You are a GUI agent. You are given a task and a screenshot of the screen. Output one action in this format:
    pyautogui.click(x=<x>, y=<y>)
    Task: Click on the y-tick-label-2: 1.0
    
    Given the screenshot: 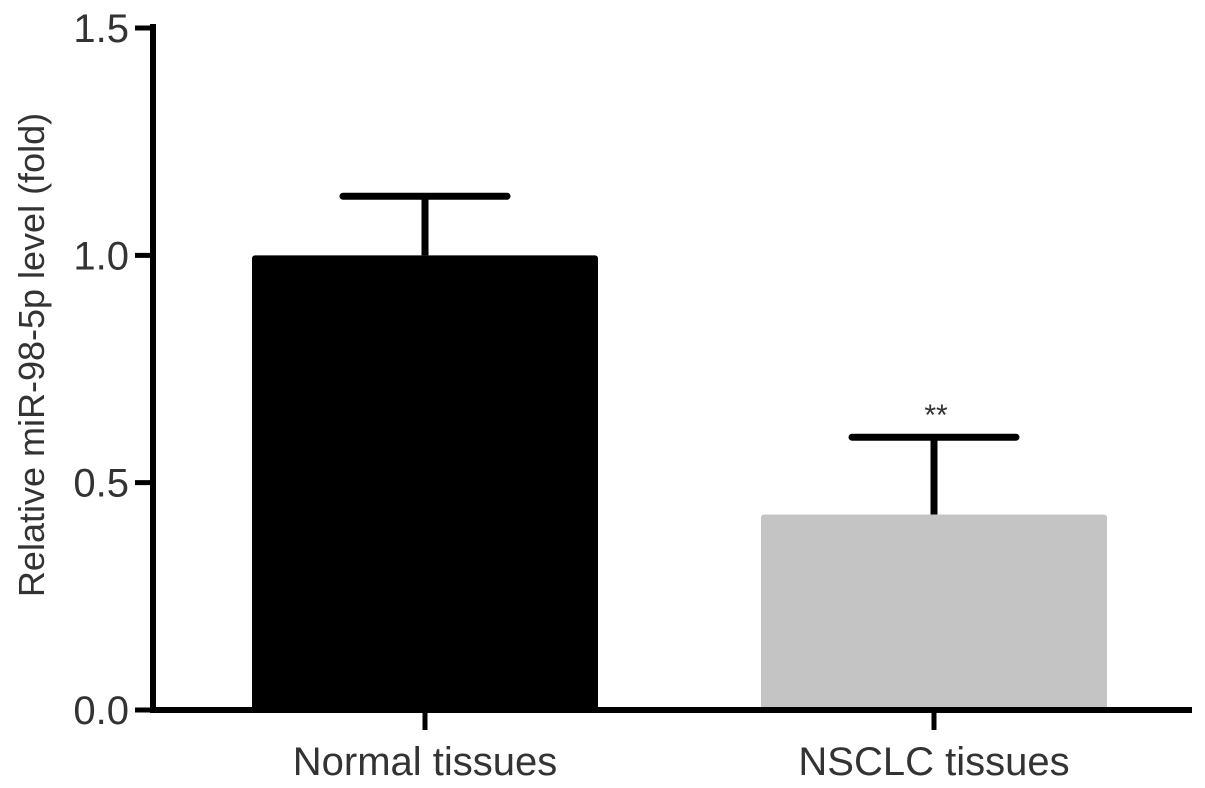 What is the action you would take?
    pyautogui.click(x=101, y=256)
    